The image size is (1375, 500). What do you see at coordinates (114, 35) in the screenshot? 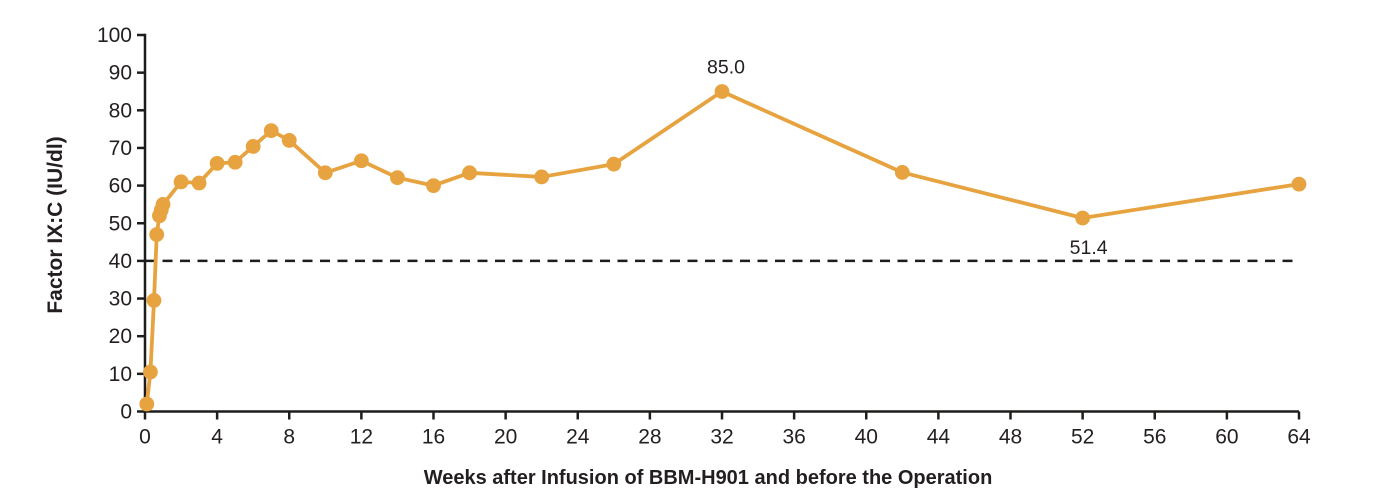
I see `y-tick-label: 100` at bounding box center [114, 35].